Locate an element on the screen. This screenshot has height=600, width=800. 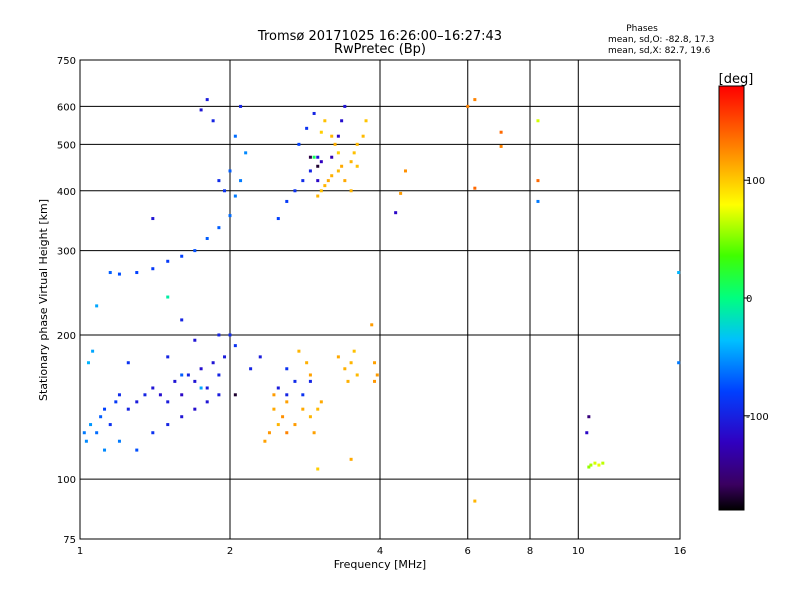
x-tick-label: 8 is located at coordinates (530, 551).